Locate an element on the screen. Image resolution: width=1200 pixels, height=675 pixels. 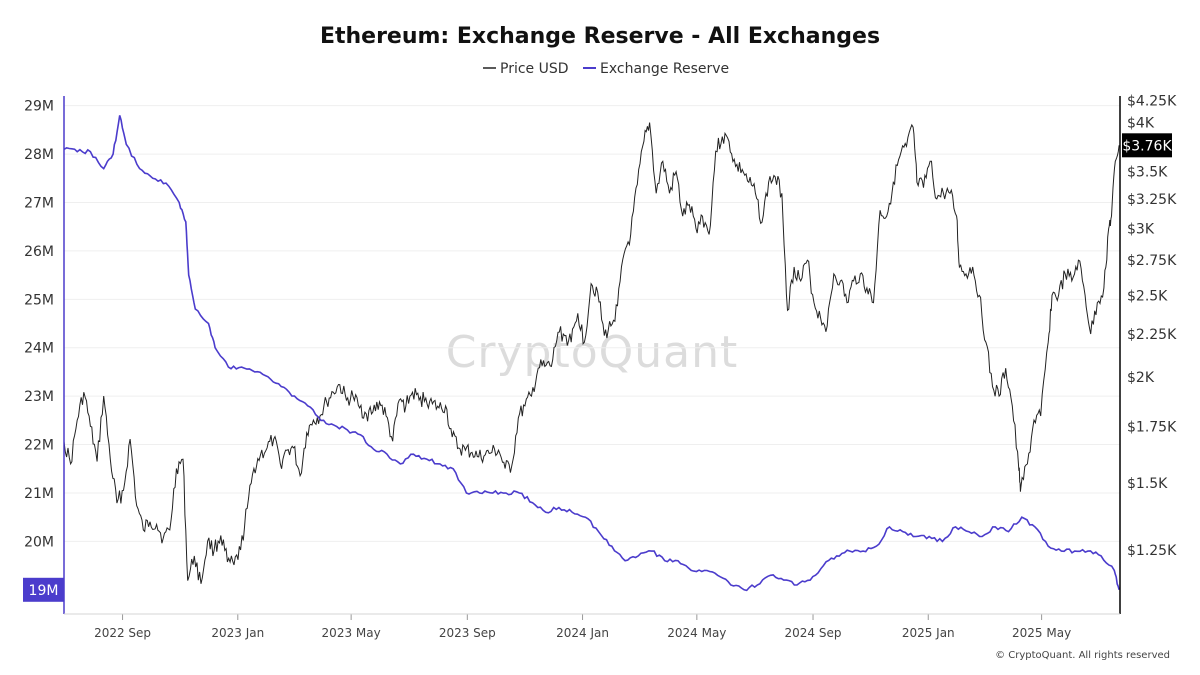
reserve-current-value: 19M is located at coordinates (44, 591).